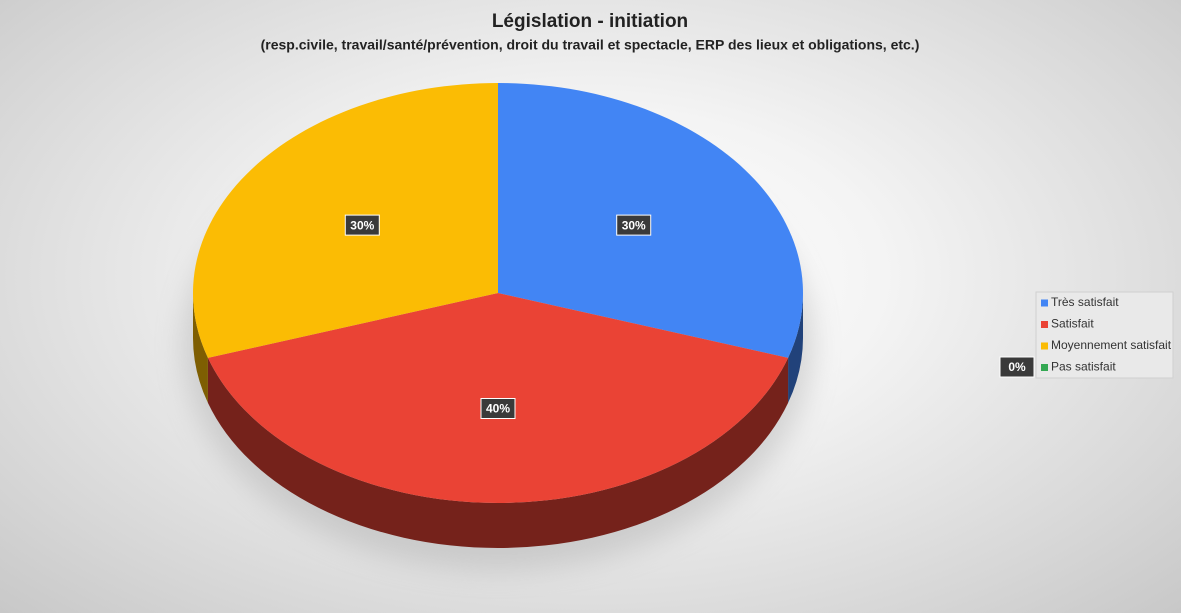  I want to click on legend-label: Moyennement satisfait, so click(1111, 345).